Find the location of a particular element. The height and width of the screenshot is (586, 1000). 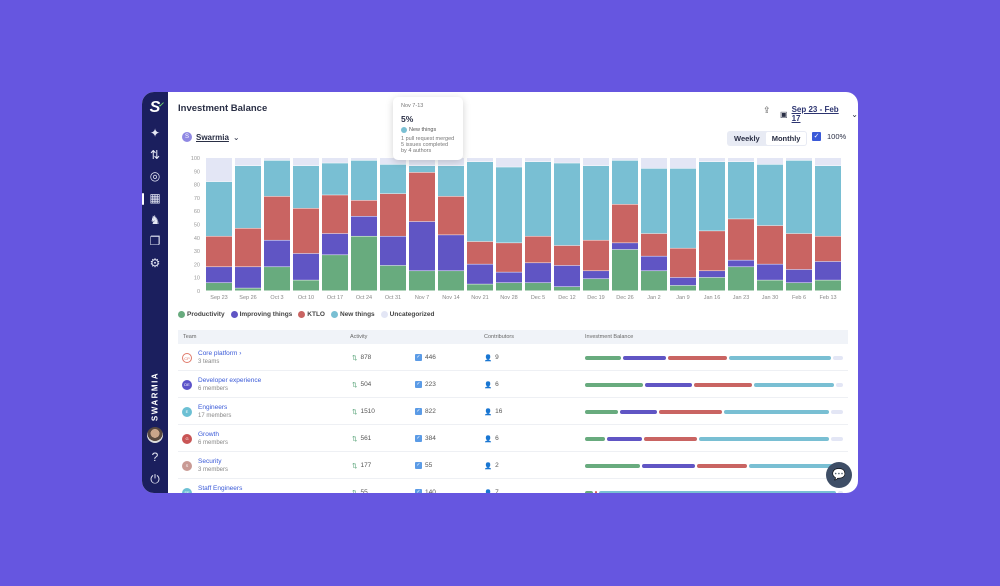

avatar is located at coordinates (155, 435).